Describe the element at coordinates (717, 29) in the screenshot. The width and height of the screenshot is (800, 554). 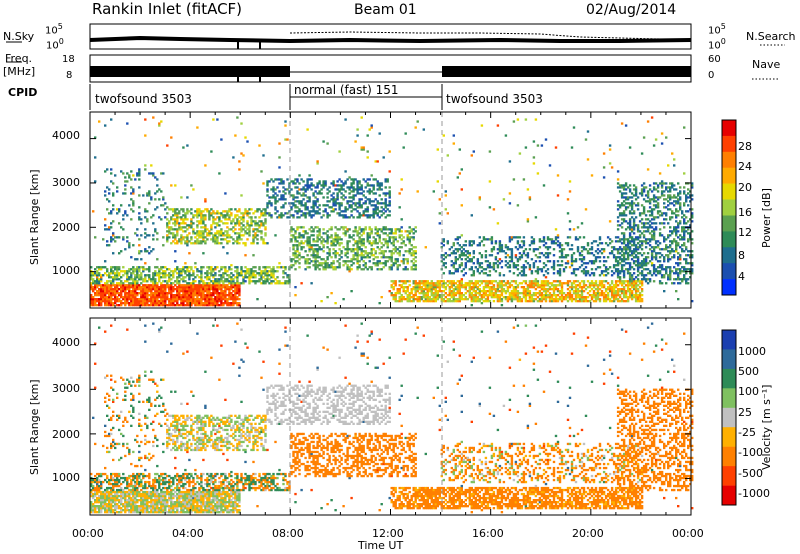
I see `noise-right-tick-top: 105` at that location.